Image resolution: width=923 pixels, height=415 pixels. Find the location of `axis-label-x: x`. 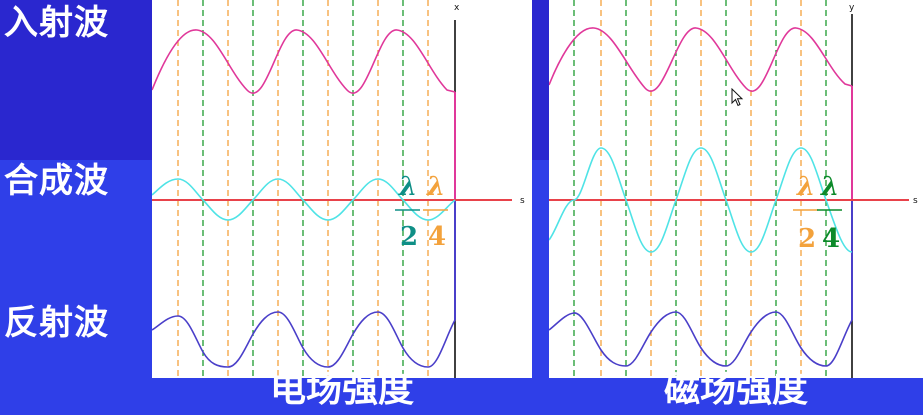

axis-label-x: x is located at coordinates (457, 8).